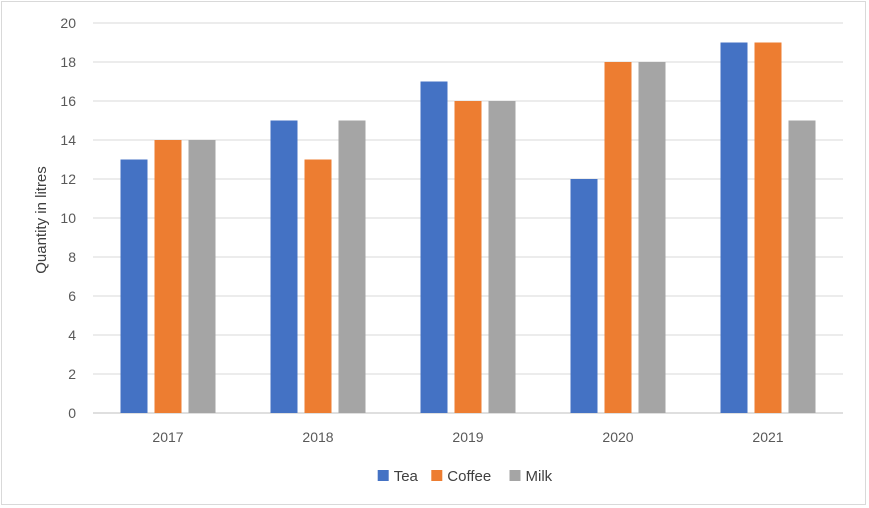 The height and width of the screenshot is (508, 869). I want to click on y-tick-label: 18, so click(68, 62).